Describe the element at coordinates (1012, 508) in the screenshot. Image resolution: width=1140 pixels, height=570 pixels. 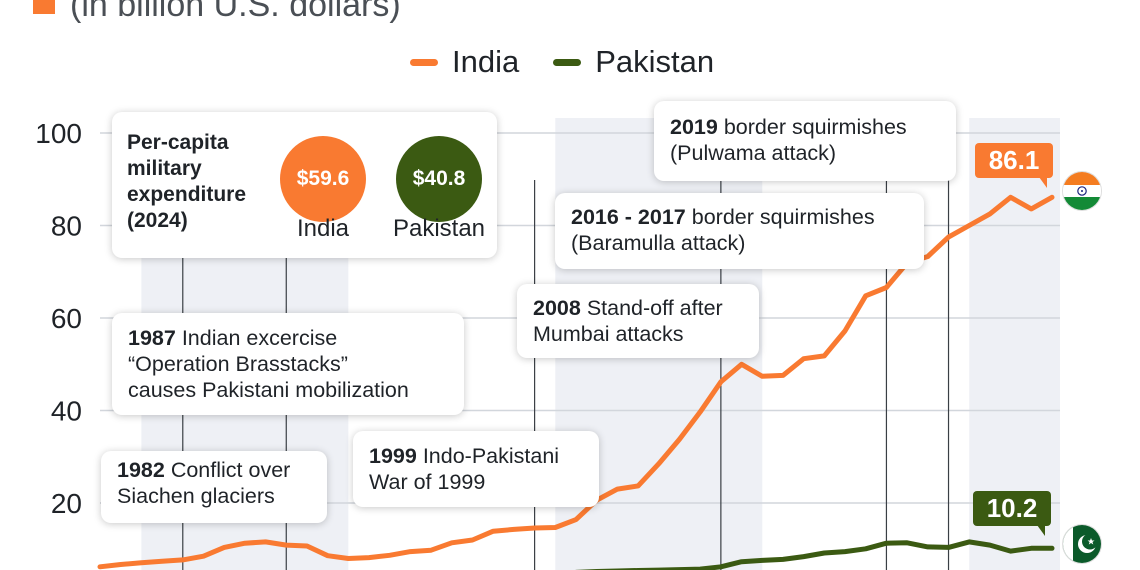
I see `pakistan-end-value: 10.2` at that location.